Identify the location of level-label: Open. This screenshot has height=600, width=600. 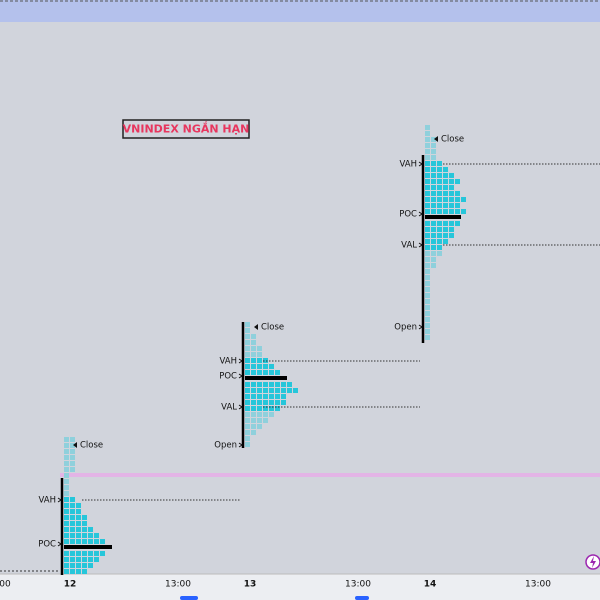
(225, 446).